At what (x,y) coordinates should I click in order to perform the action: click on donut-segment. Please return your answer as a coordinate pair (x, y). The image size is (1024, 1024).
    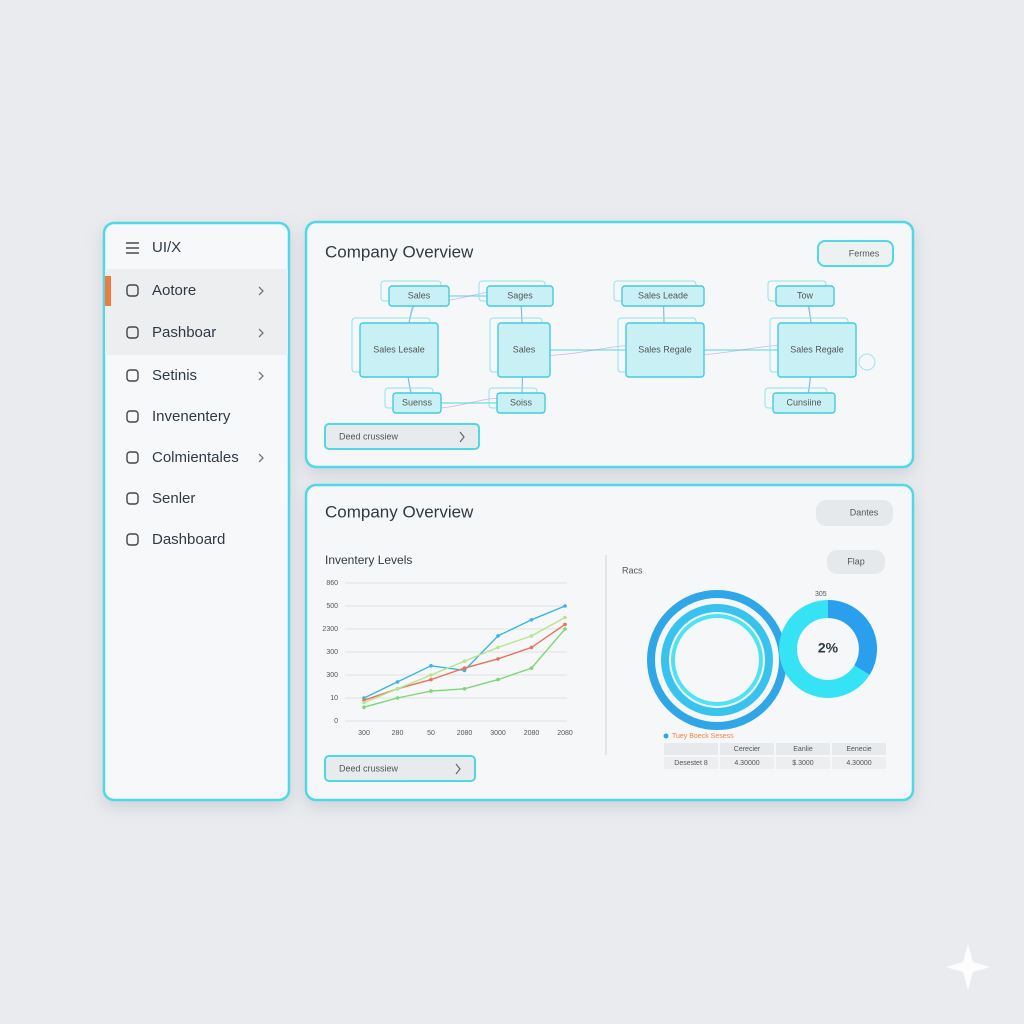
    Looking at the image, I should click on (852, 637).